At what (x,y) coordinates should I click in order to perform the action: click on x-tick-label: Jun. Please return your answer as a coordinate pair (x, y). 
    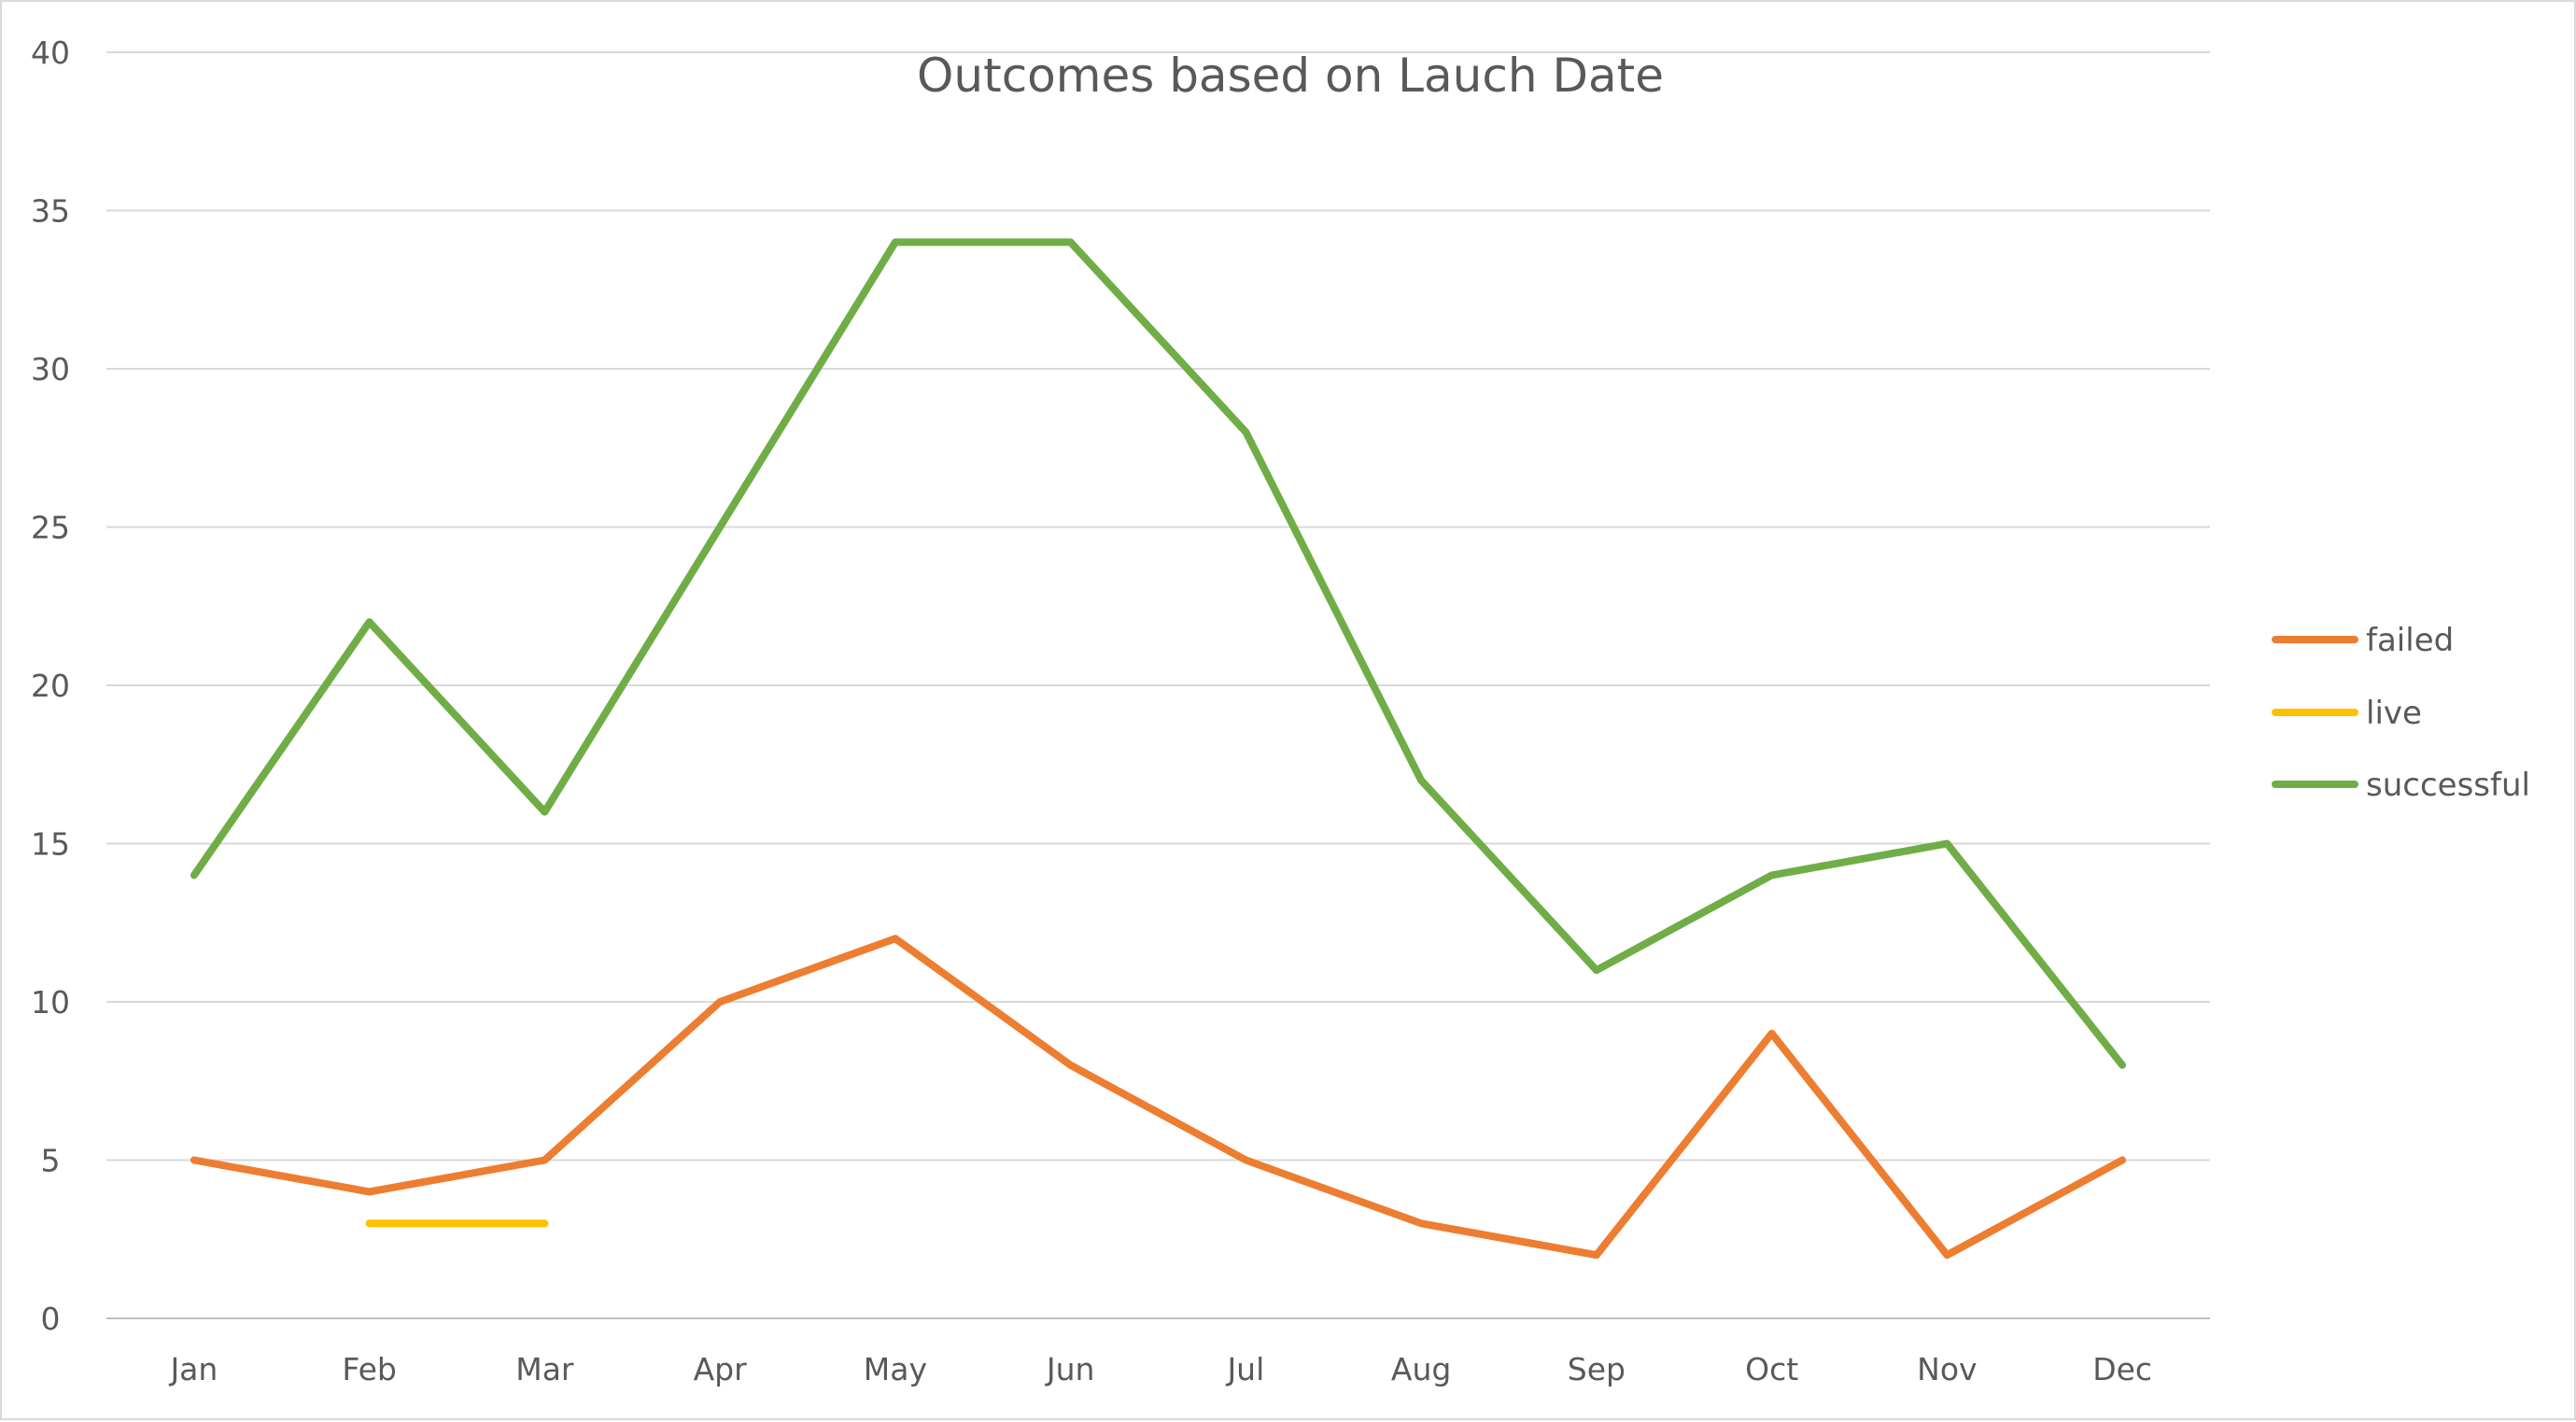
    Looking at the image, I should click on (1070, 1369).